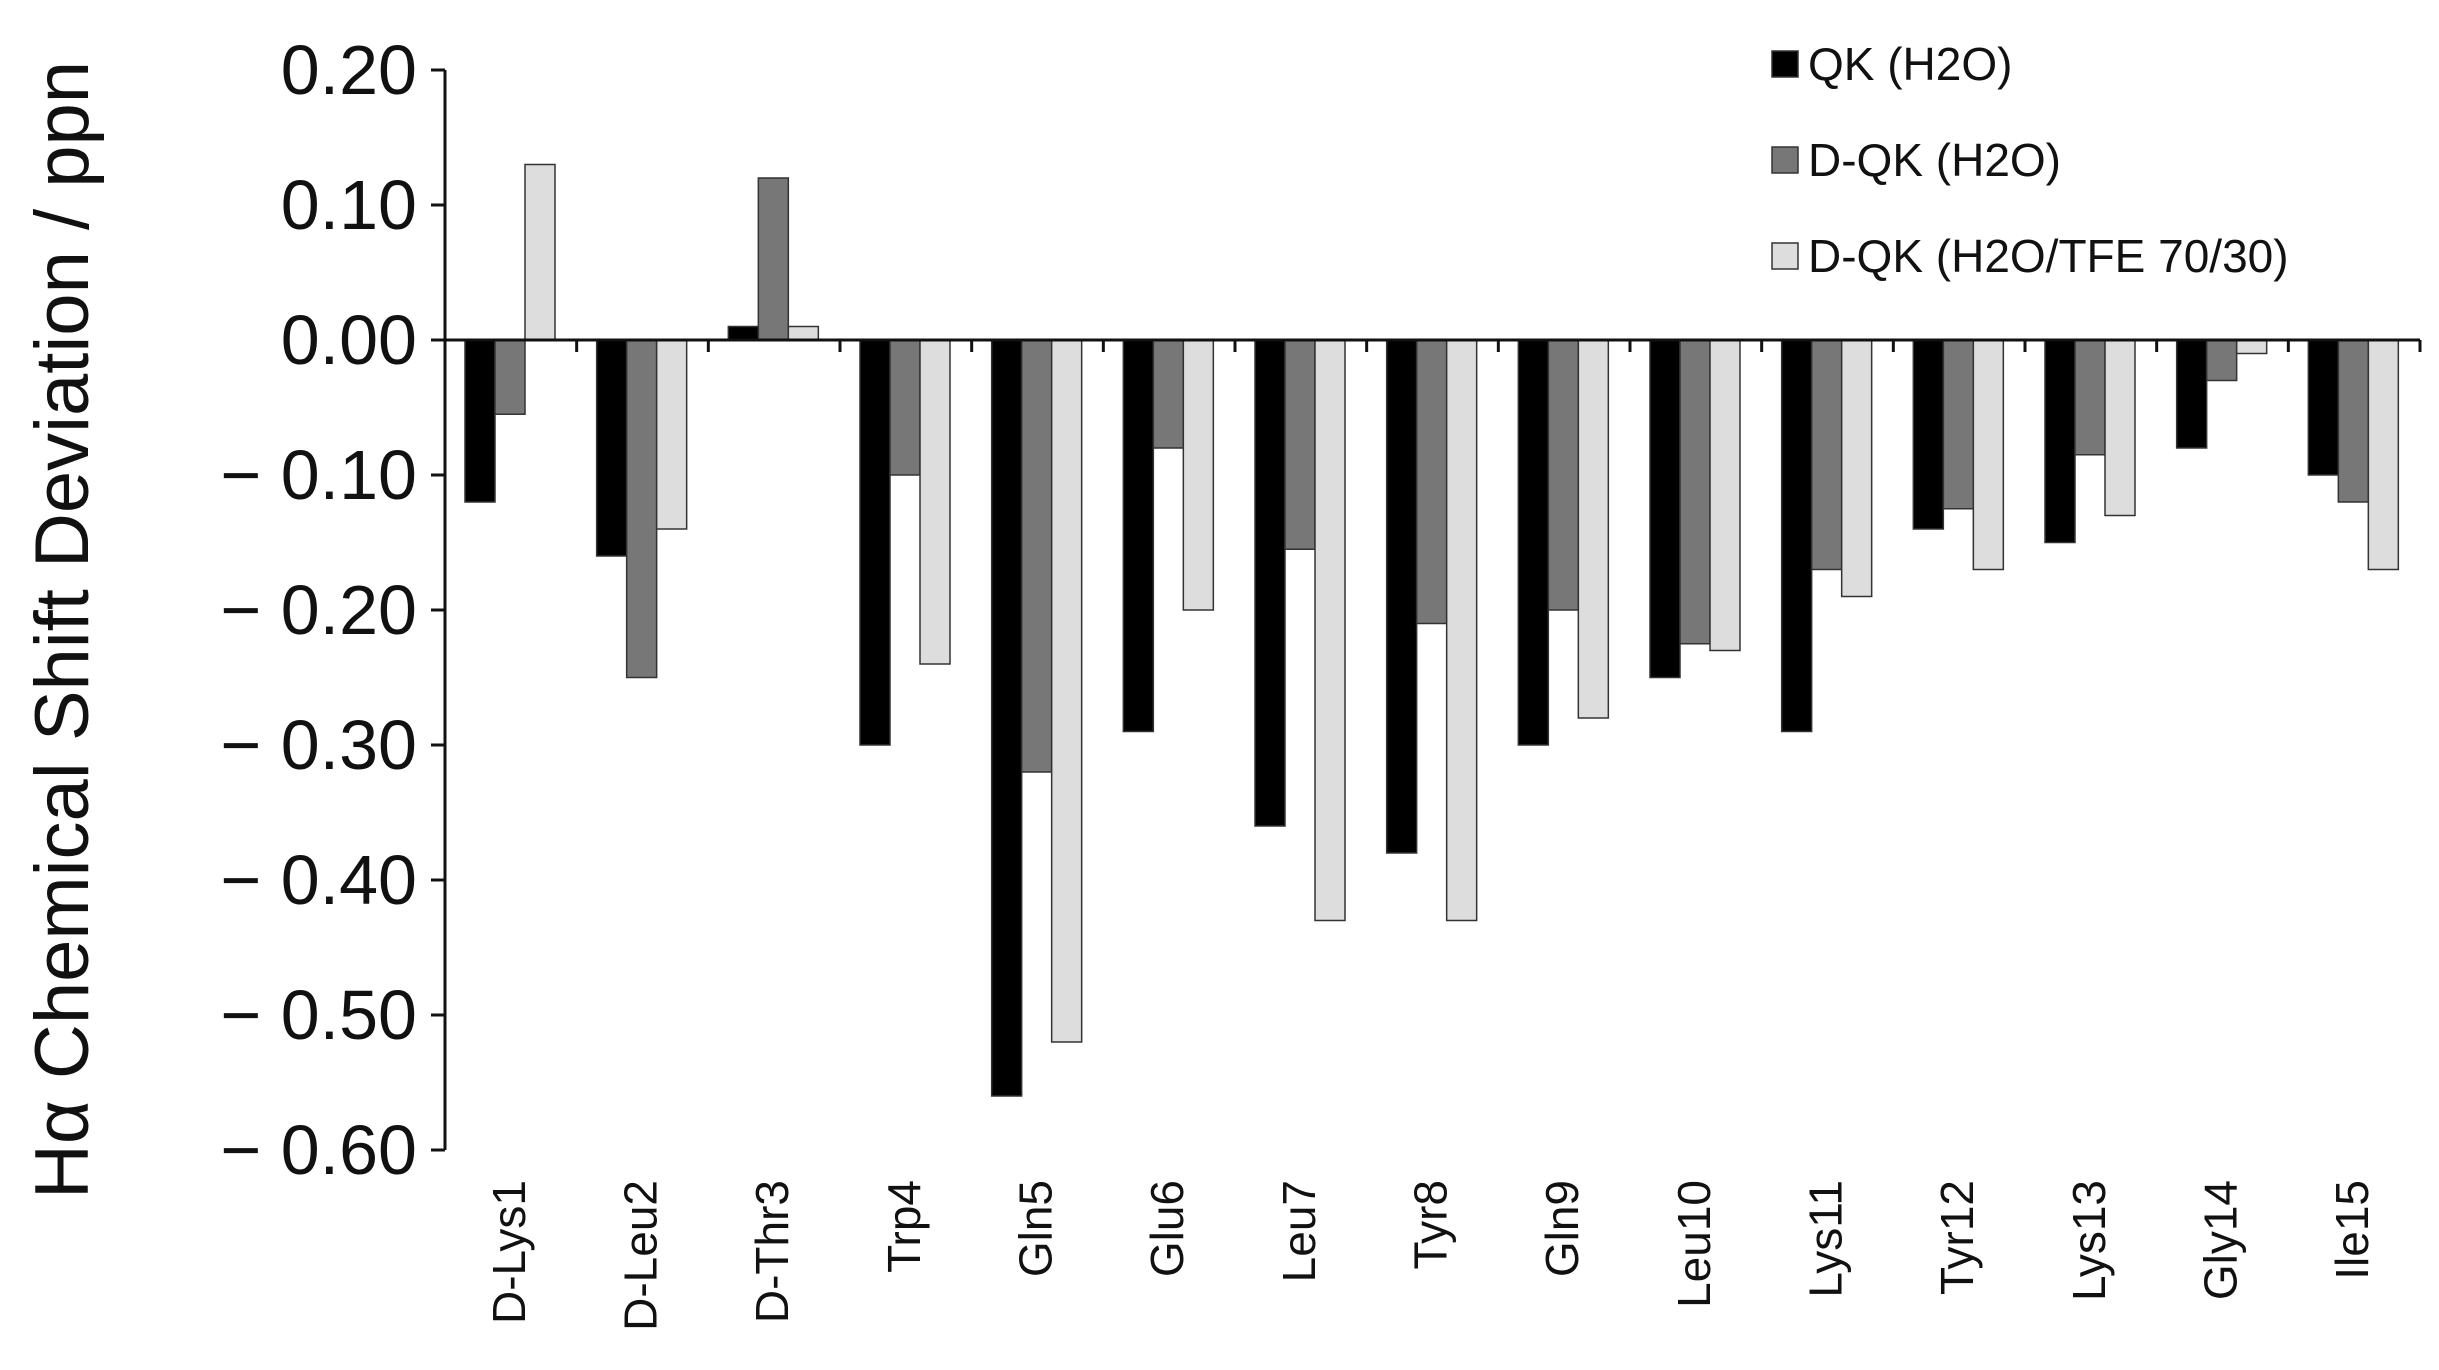  What do you see at coordinates (1957, 1237) in the screenshot?
I see `x-tick-label: Tyr12` at bounding box center [1957, 1237].